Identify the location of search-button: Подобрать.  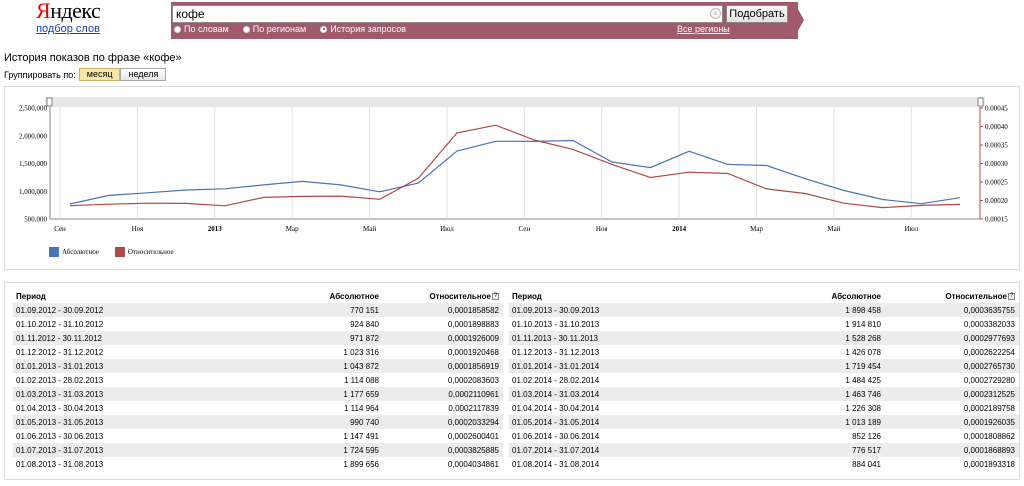
(757, 14).